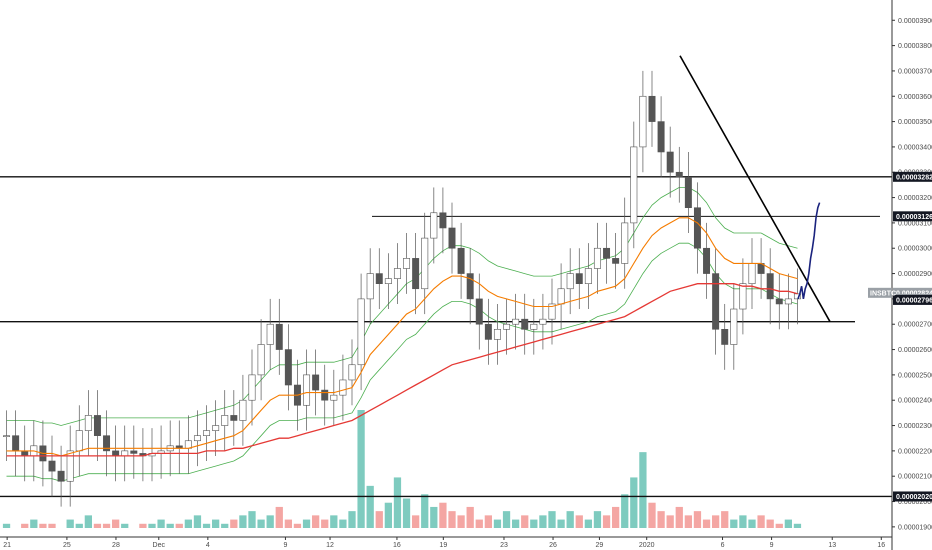 The image size is (932, 550). What do you see at coordinates (7, 545) in the screenshot?
I see `x-tick-label: 21` at bounding box center [7, 545].